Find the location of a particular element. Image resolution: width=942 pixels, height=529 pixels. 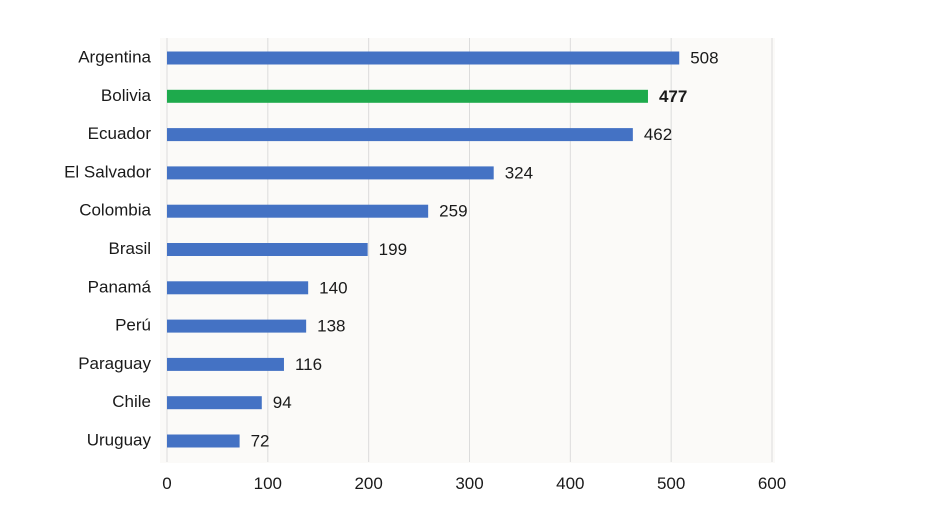

category-label: Bolivia is located at coordinates (126, 95).